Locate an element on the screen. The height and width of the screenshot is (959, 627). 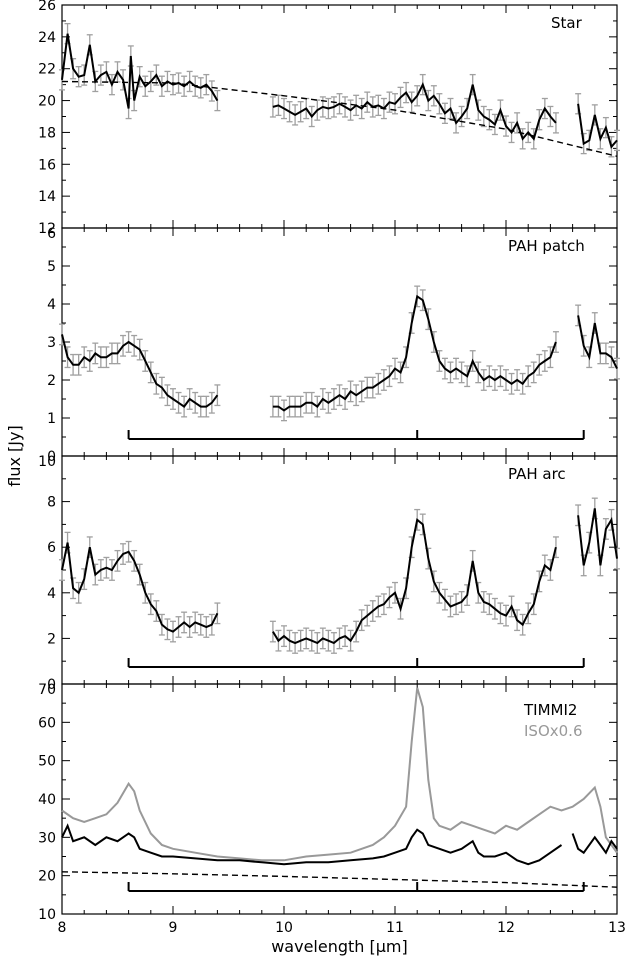
y-tick-label: 8 is located at coordinates (51, 503).